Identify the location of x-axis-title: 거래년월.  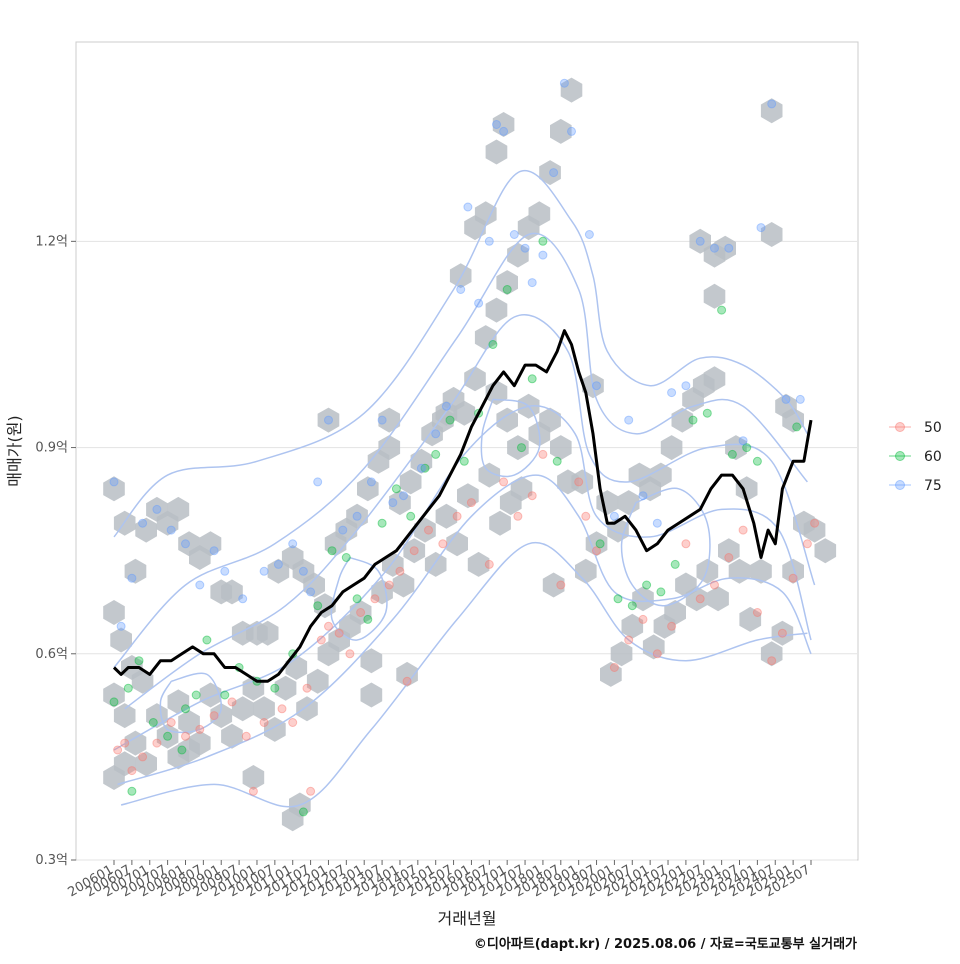
(467, 918).